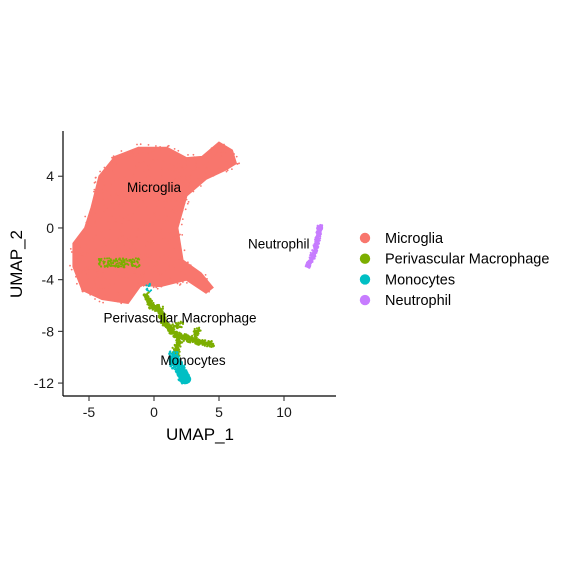  What do you see at coordinates (418, 301) in the screenshot?
I see `legend-label: Neutrophil` at bounding box center [418, 301].